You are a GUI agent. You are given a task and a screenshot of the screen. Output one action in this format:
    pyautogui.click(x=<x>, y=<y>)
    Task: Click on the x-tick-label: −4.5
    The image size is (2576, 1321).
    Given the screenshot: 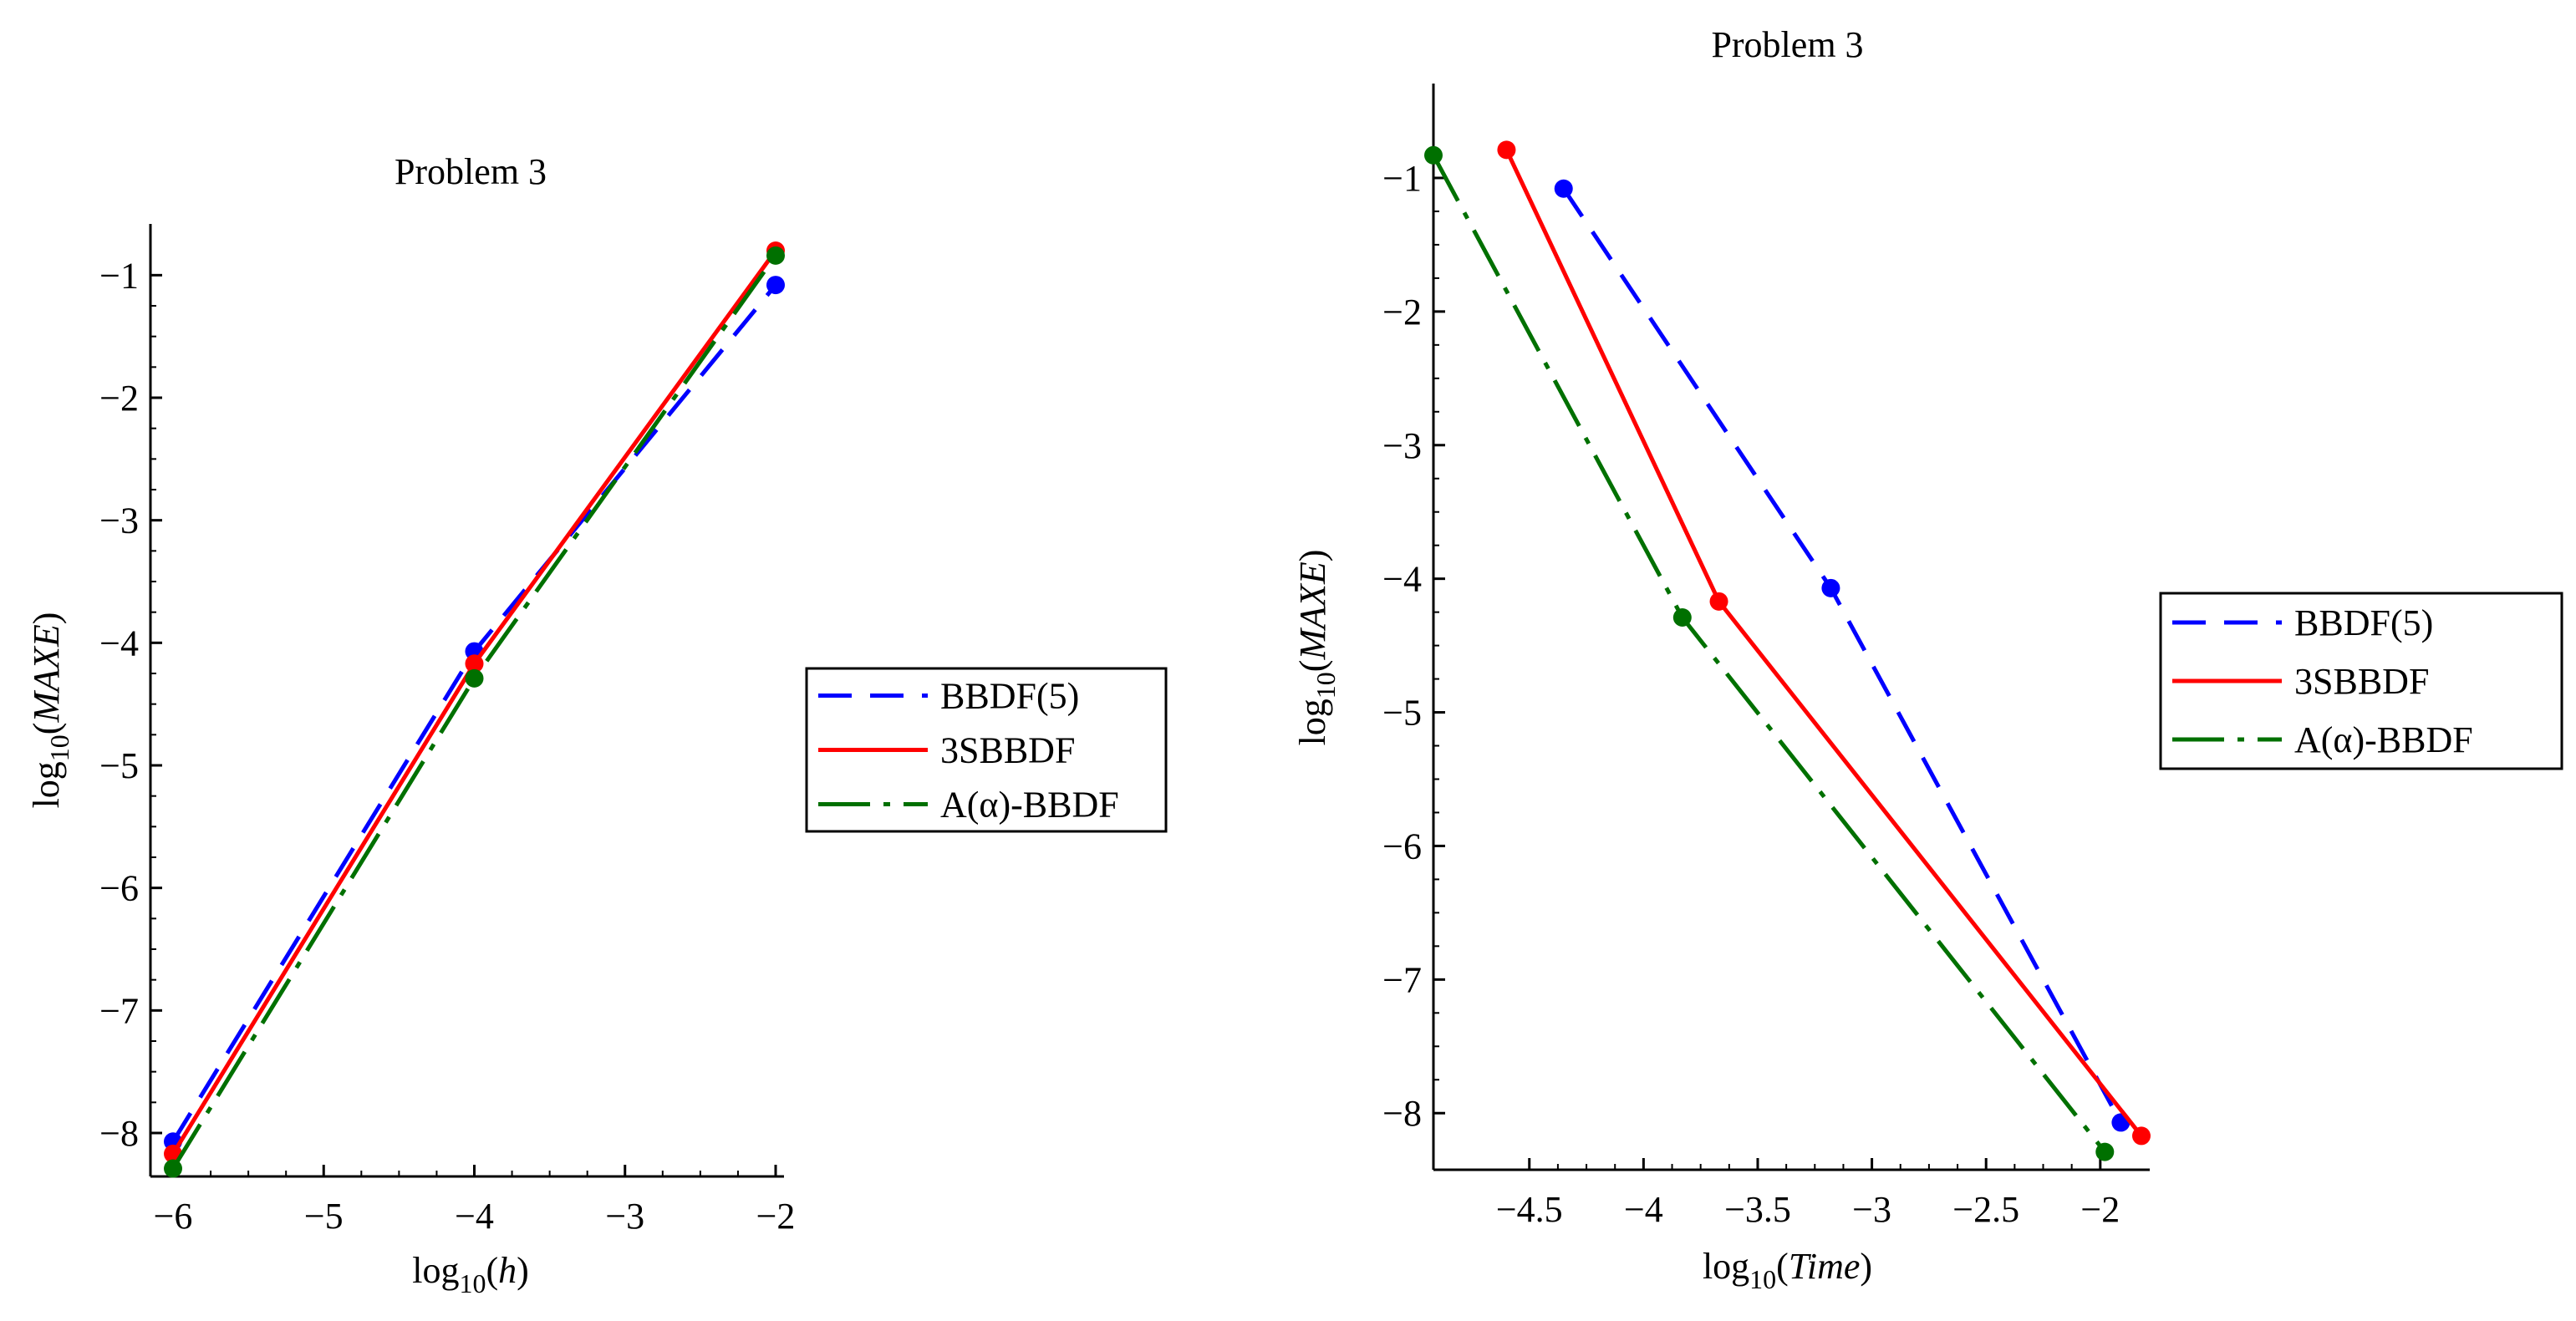 What is the action you would take?
    pyautogui.click(x=1529, y=1209)
    